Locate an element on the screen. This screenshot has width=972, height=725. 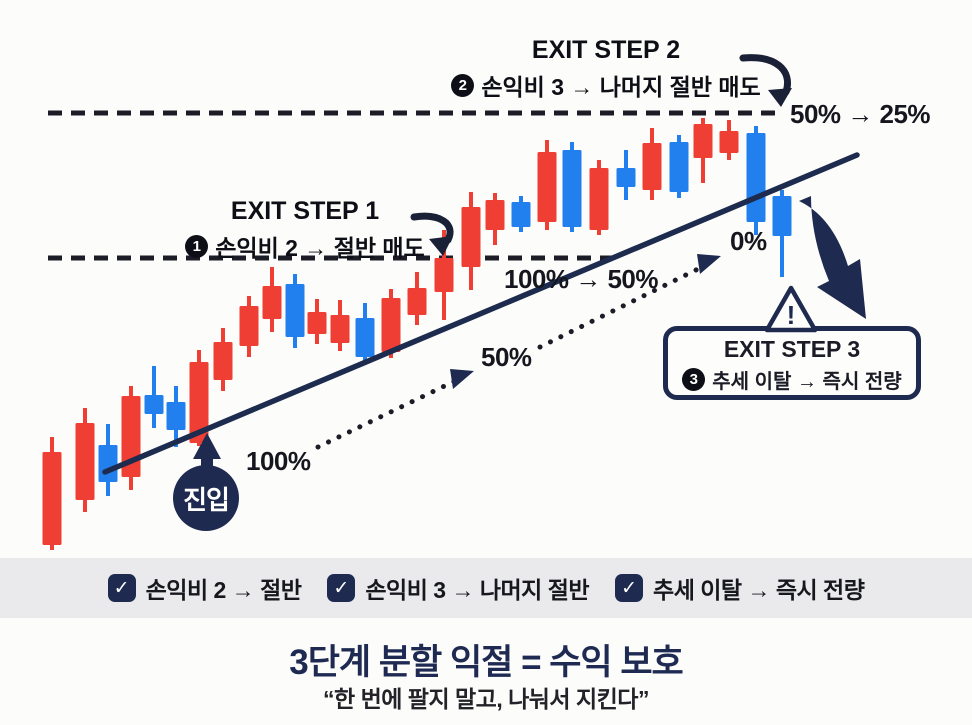
checklist-item-1: ✓ 손익비 2 → 절반 is located at coordinates (204, 588).